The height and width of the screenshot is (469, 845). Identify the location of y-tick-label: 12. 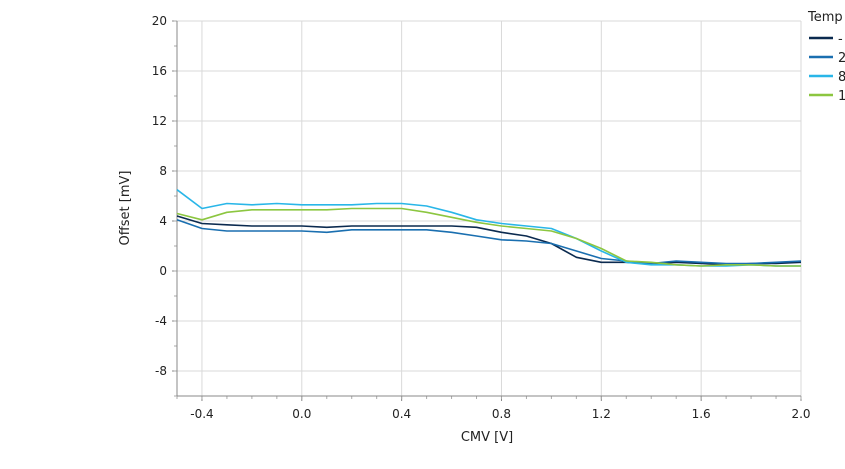
(159, 121).